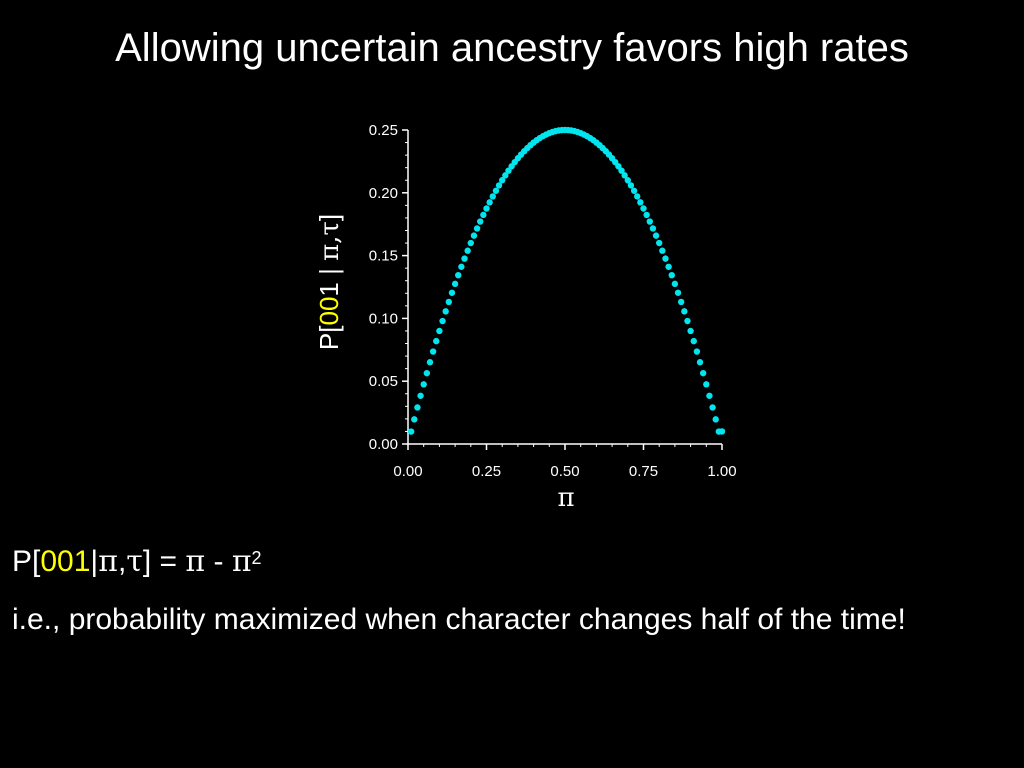 This screenshot has width=1024, height=768. I want to click on formula-comma: ,, so click(122, 561).